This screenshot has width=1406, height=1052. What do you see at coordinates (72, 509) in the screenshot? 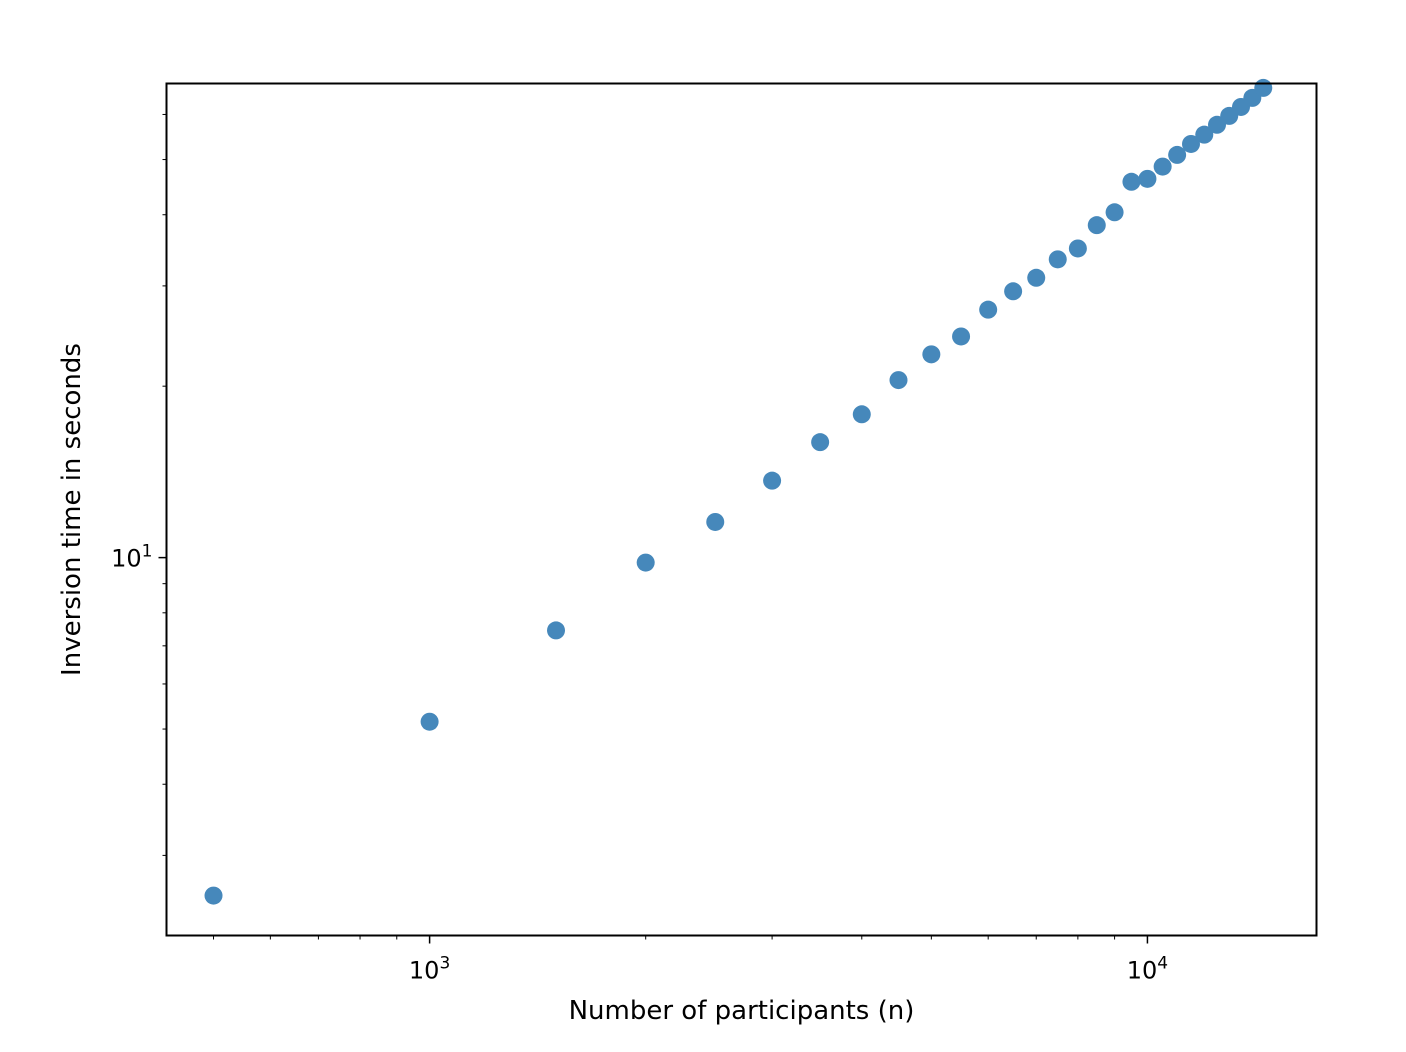
I see `y-axis-label: Inversion time in seconds` at bounding box center [72, 509].